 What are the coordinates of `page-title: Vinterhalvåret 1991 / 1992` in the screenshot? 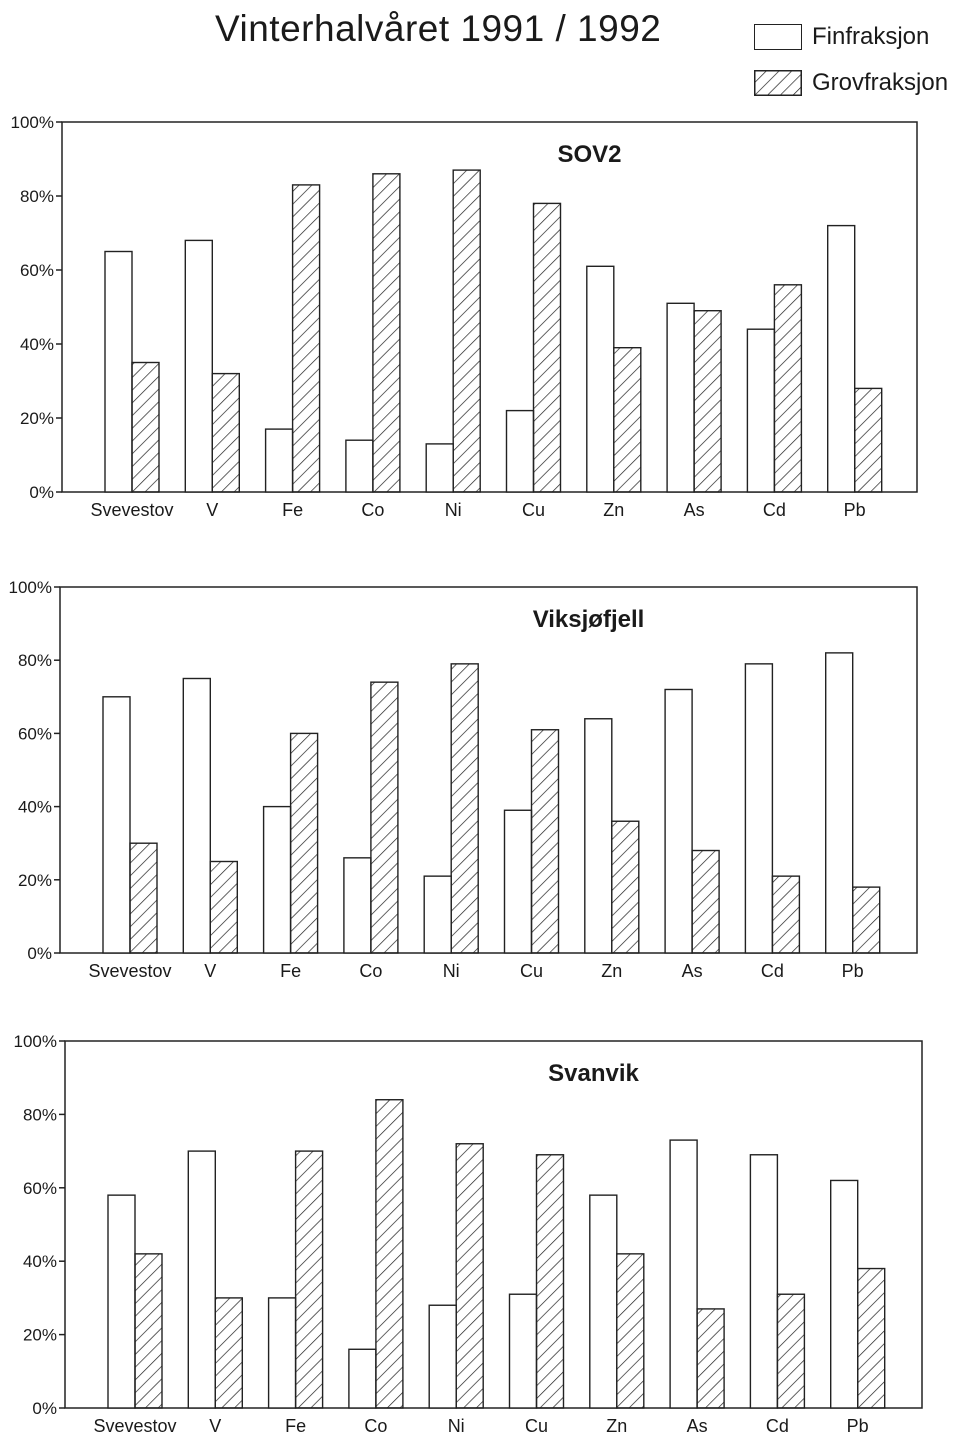 It's located at (438, 28).